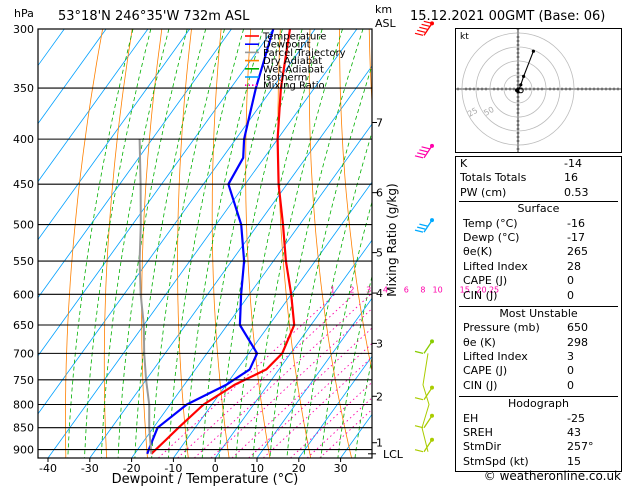 The height and width of the screenshot is (486, 629). I want to click on surface-value: -16, so click(576, 223).